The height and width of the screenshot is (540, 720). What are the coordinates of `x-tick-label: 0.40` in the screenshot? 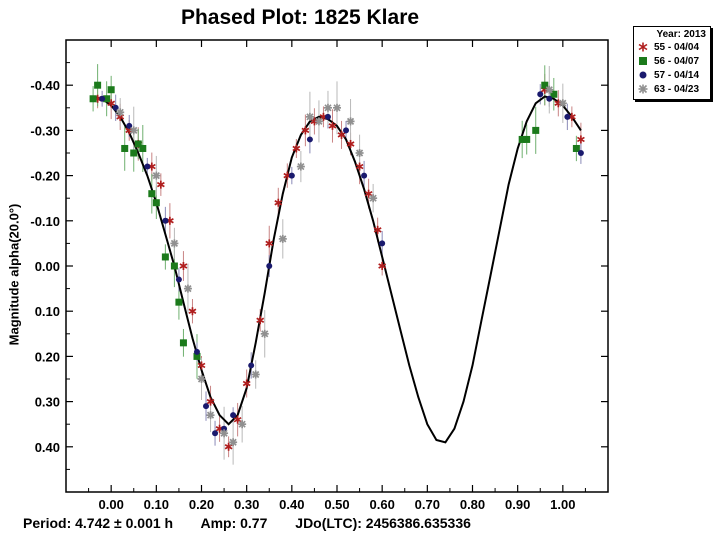 It's located at (291, 504).